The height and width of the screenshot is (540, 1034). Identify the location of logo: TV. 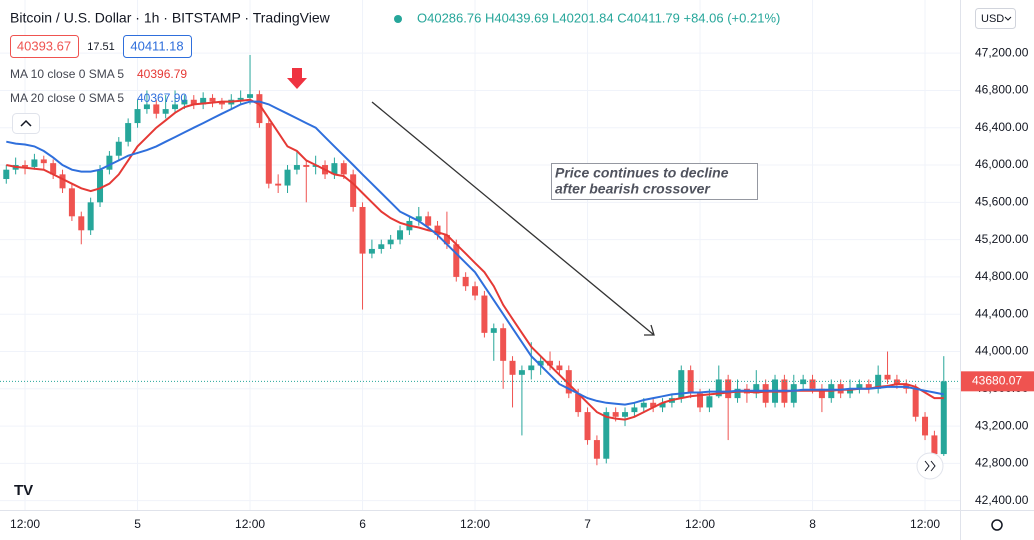
(23, 490).